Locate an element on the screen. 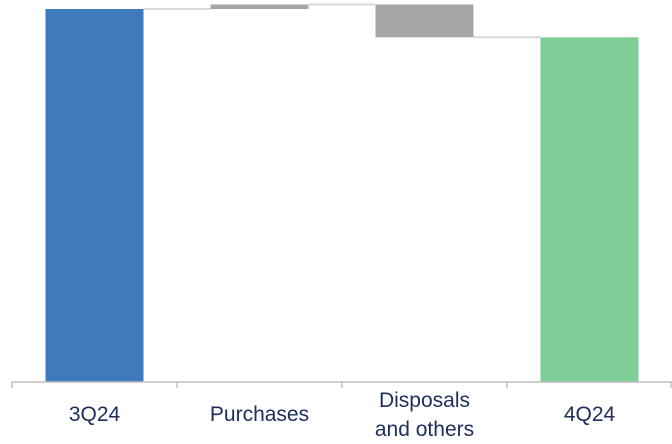 This screenshot has height=444, width=672. bar-disposals-and-others is located at coordinates (424, 21).